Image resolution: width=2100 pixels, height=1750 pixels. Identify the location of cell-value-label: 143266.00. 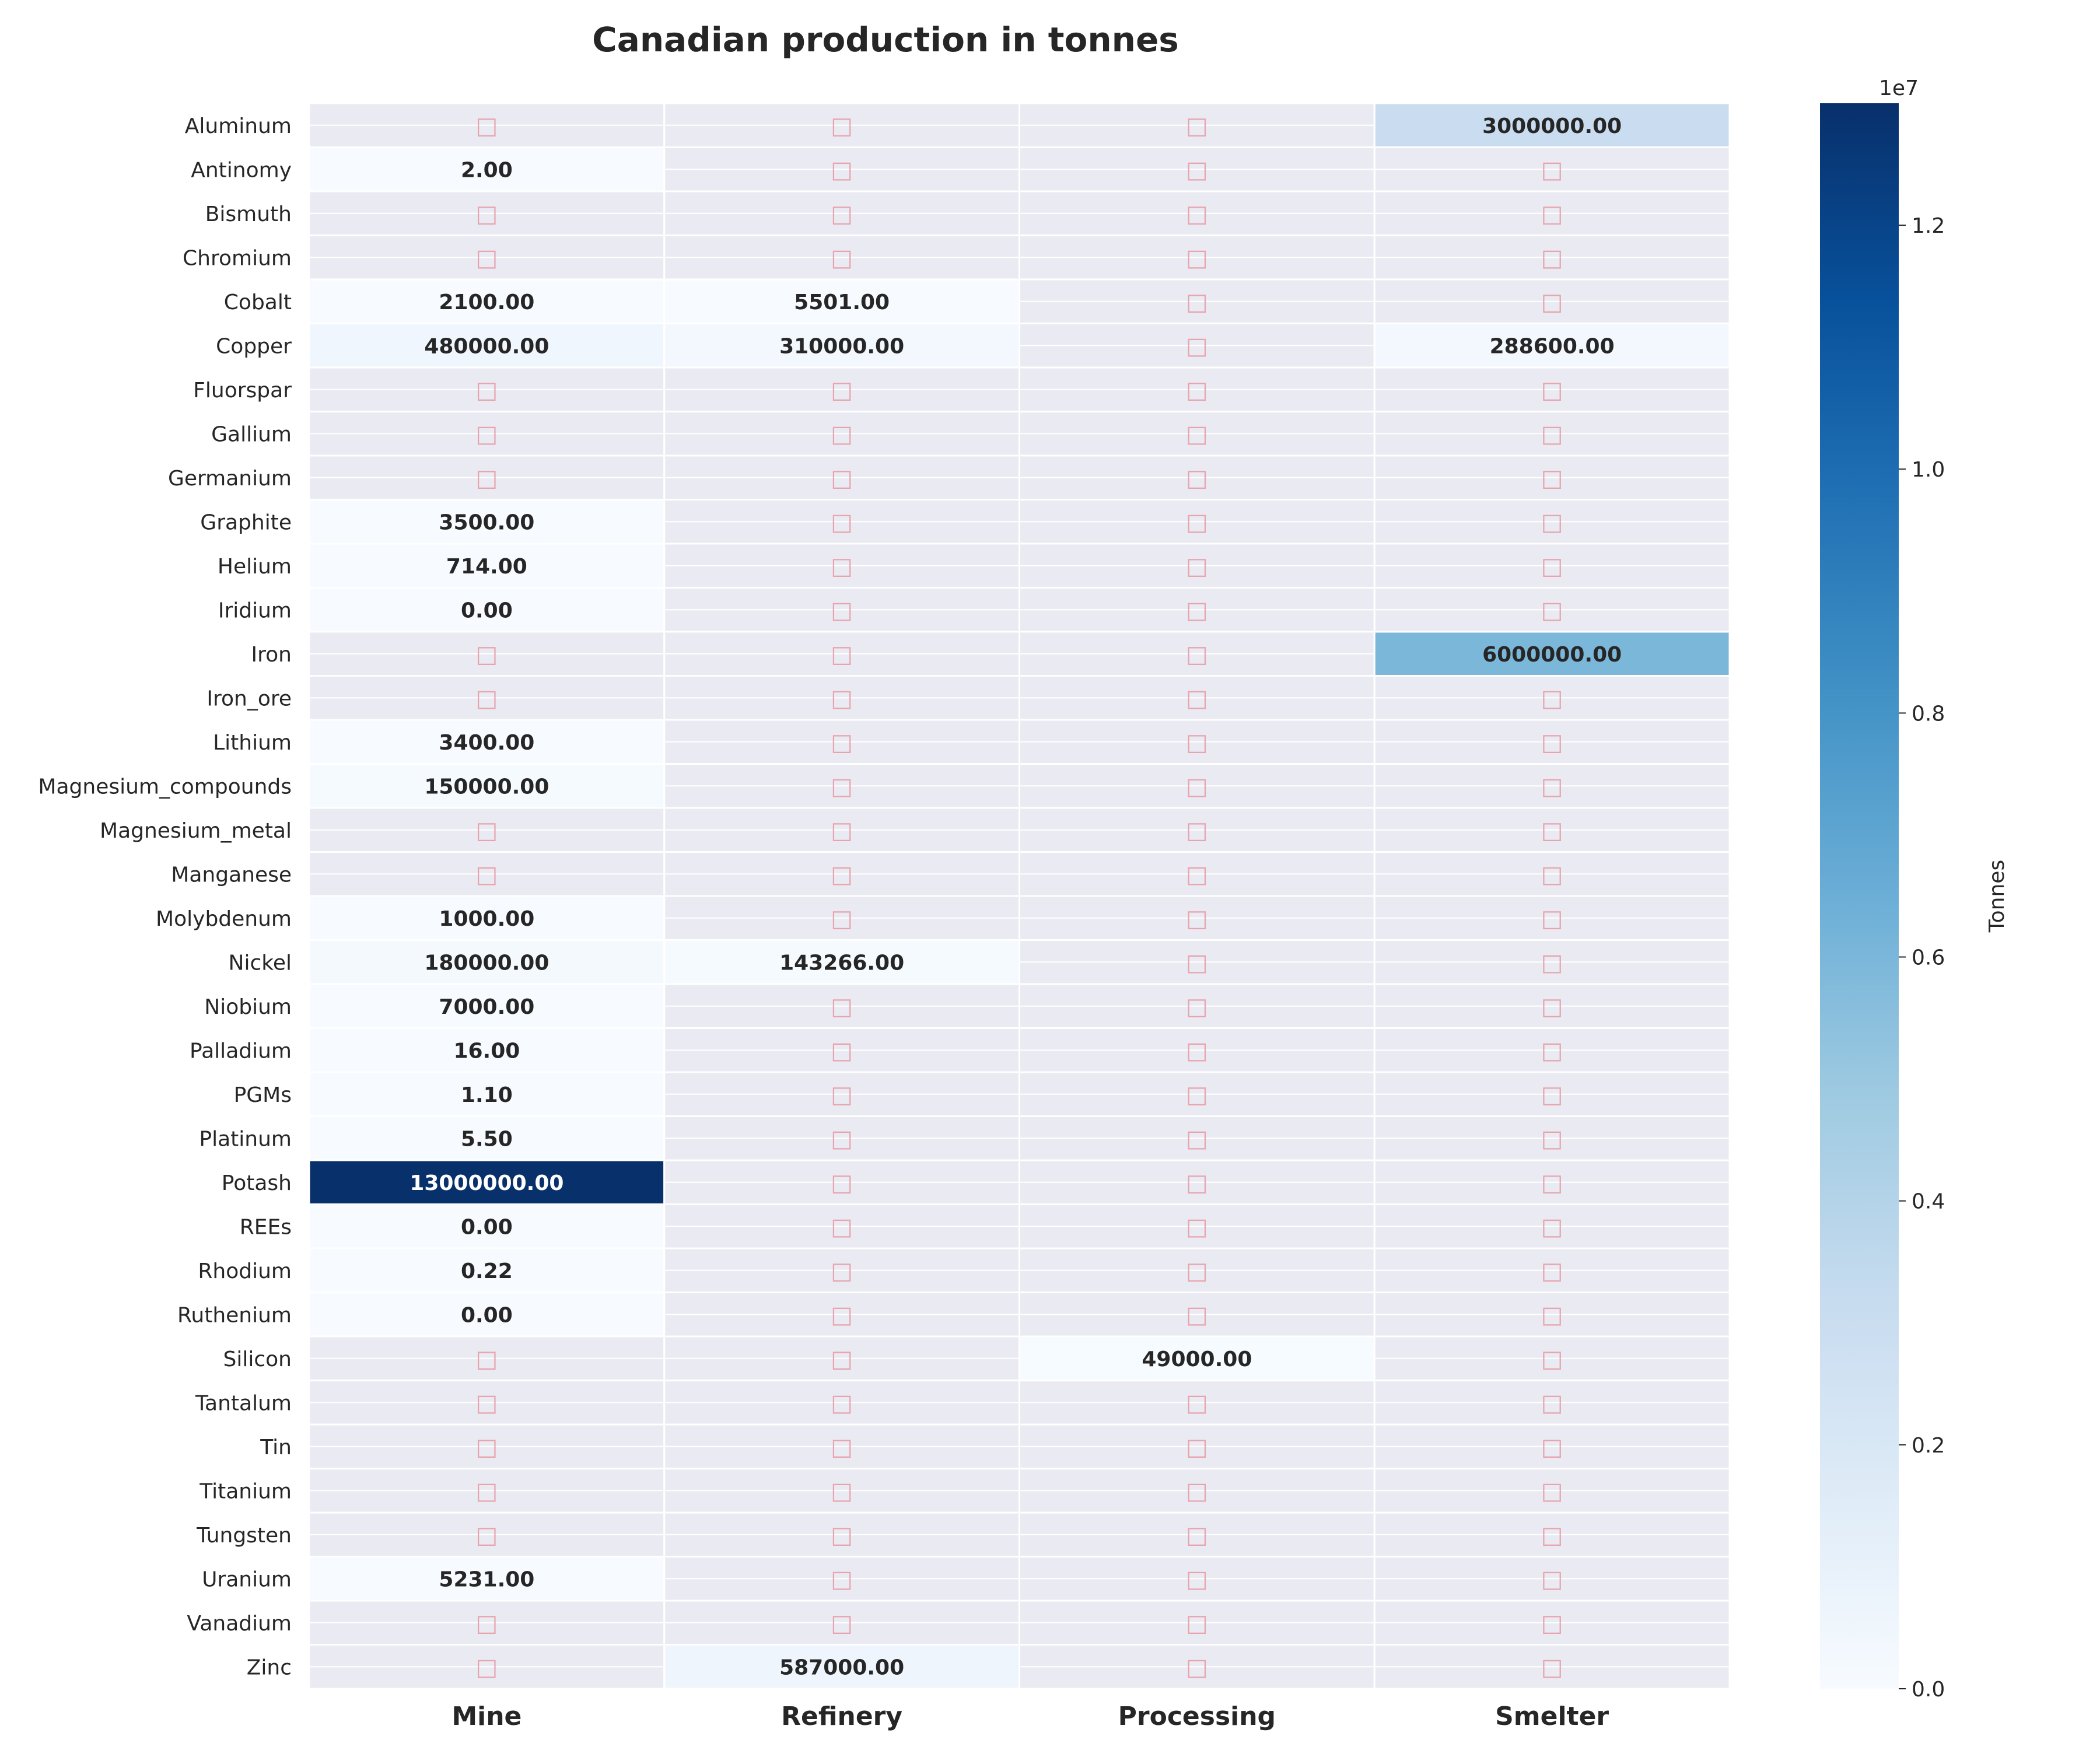
(841, 963).